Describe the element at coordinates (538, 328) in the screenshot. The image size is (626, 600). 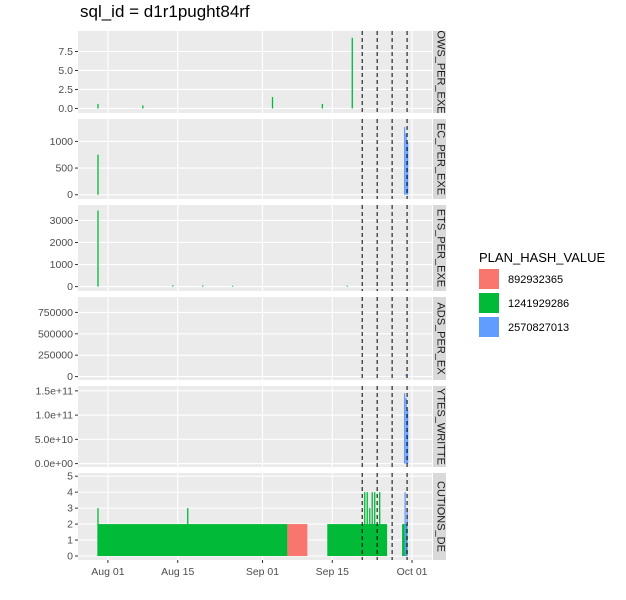
I see `legend-label: 2570827013` at that location.